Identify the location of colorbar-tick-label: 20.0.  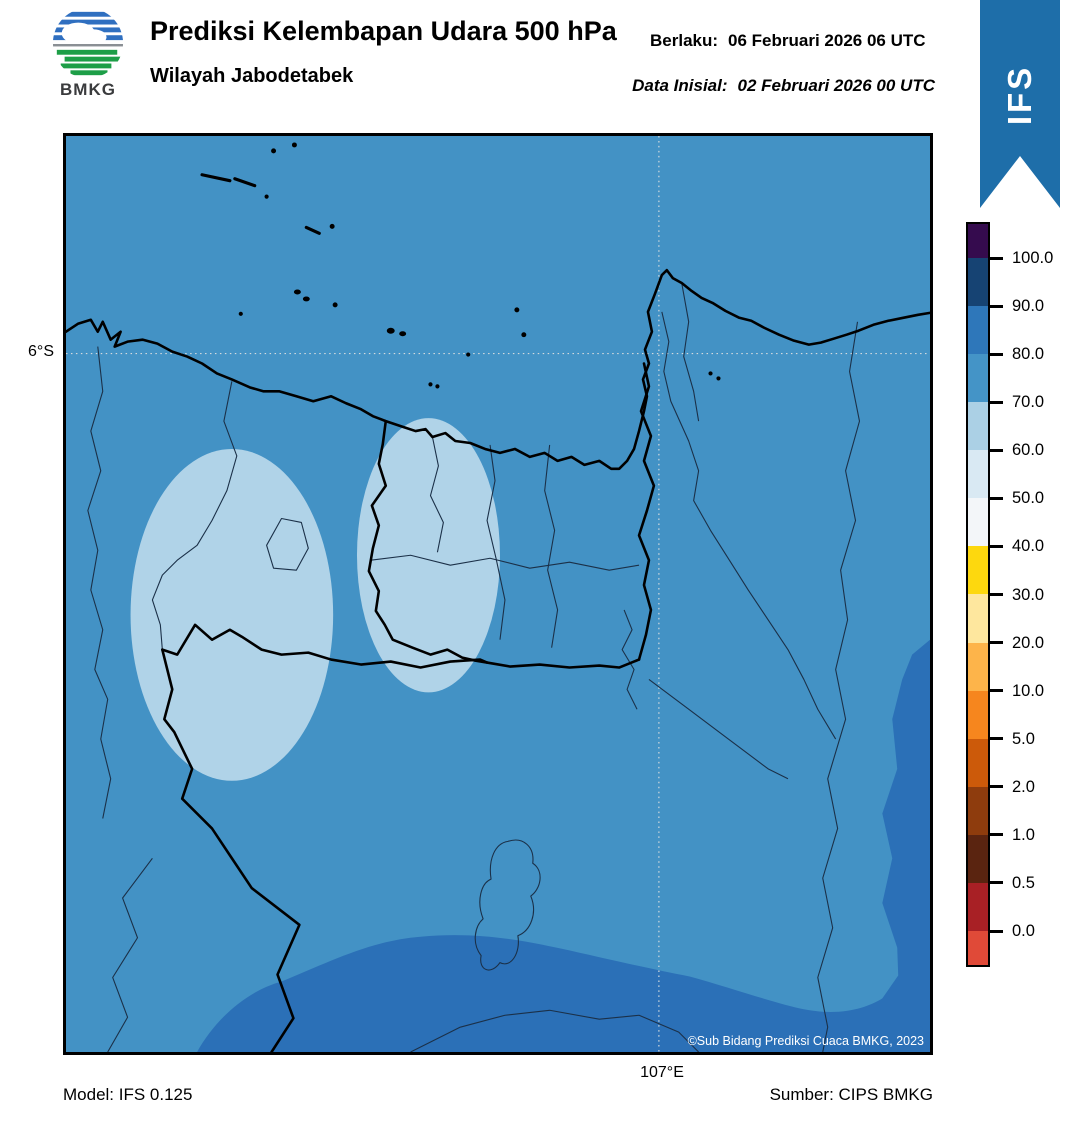
(1028, 642).